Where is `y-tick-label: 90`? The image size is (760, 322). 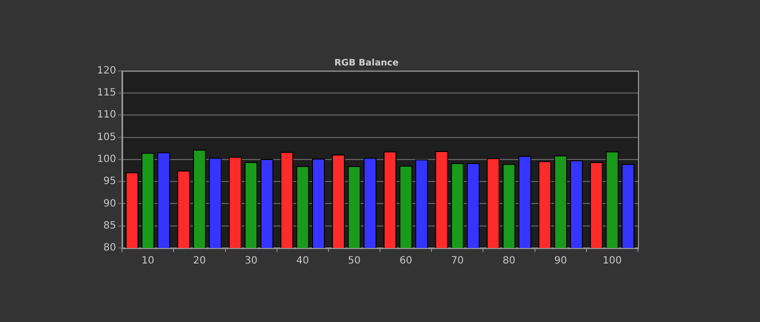
y-tick-label: 90 is located at coordinates (109, 204).